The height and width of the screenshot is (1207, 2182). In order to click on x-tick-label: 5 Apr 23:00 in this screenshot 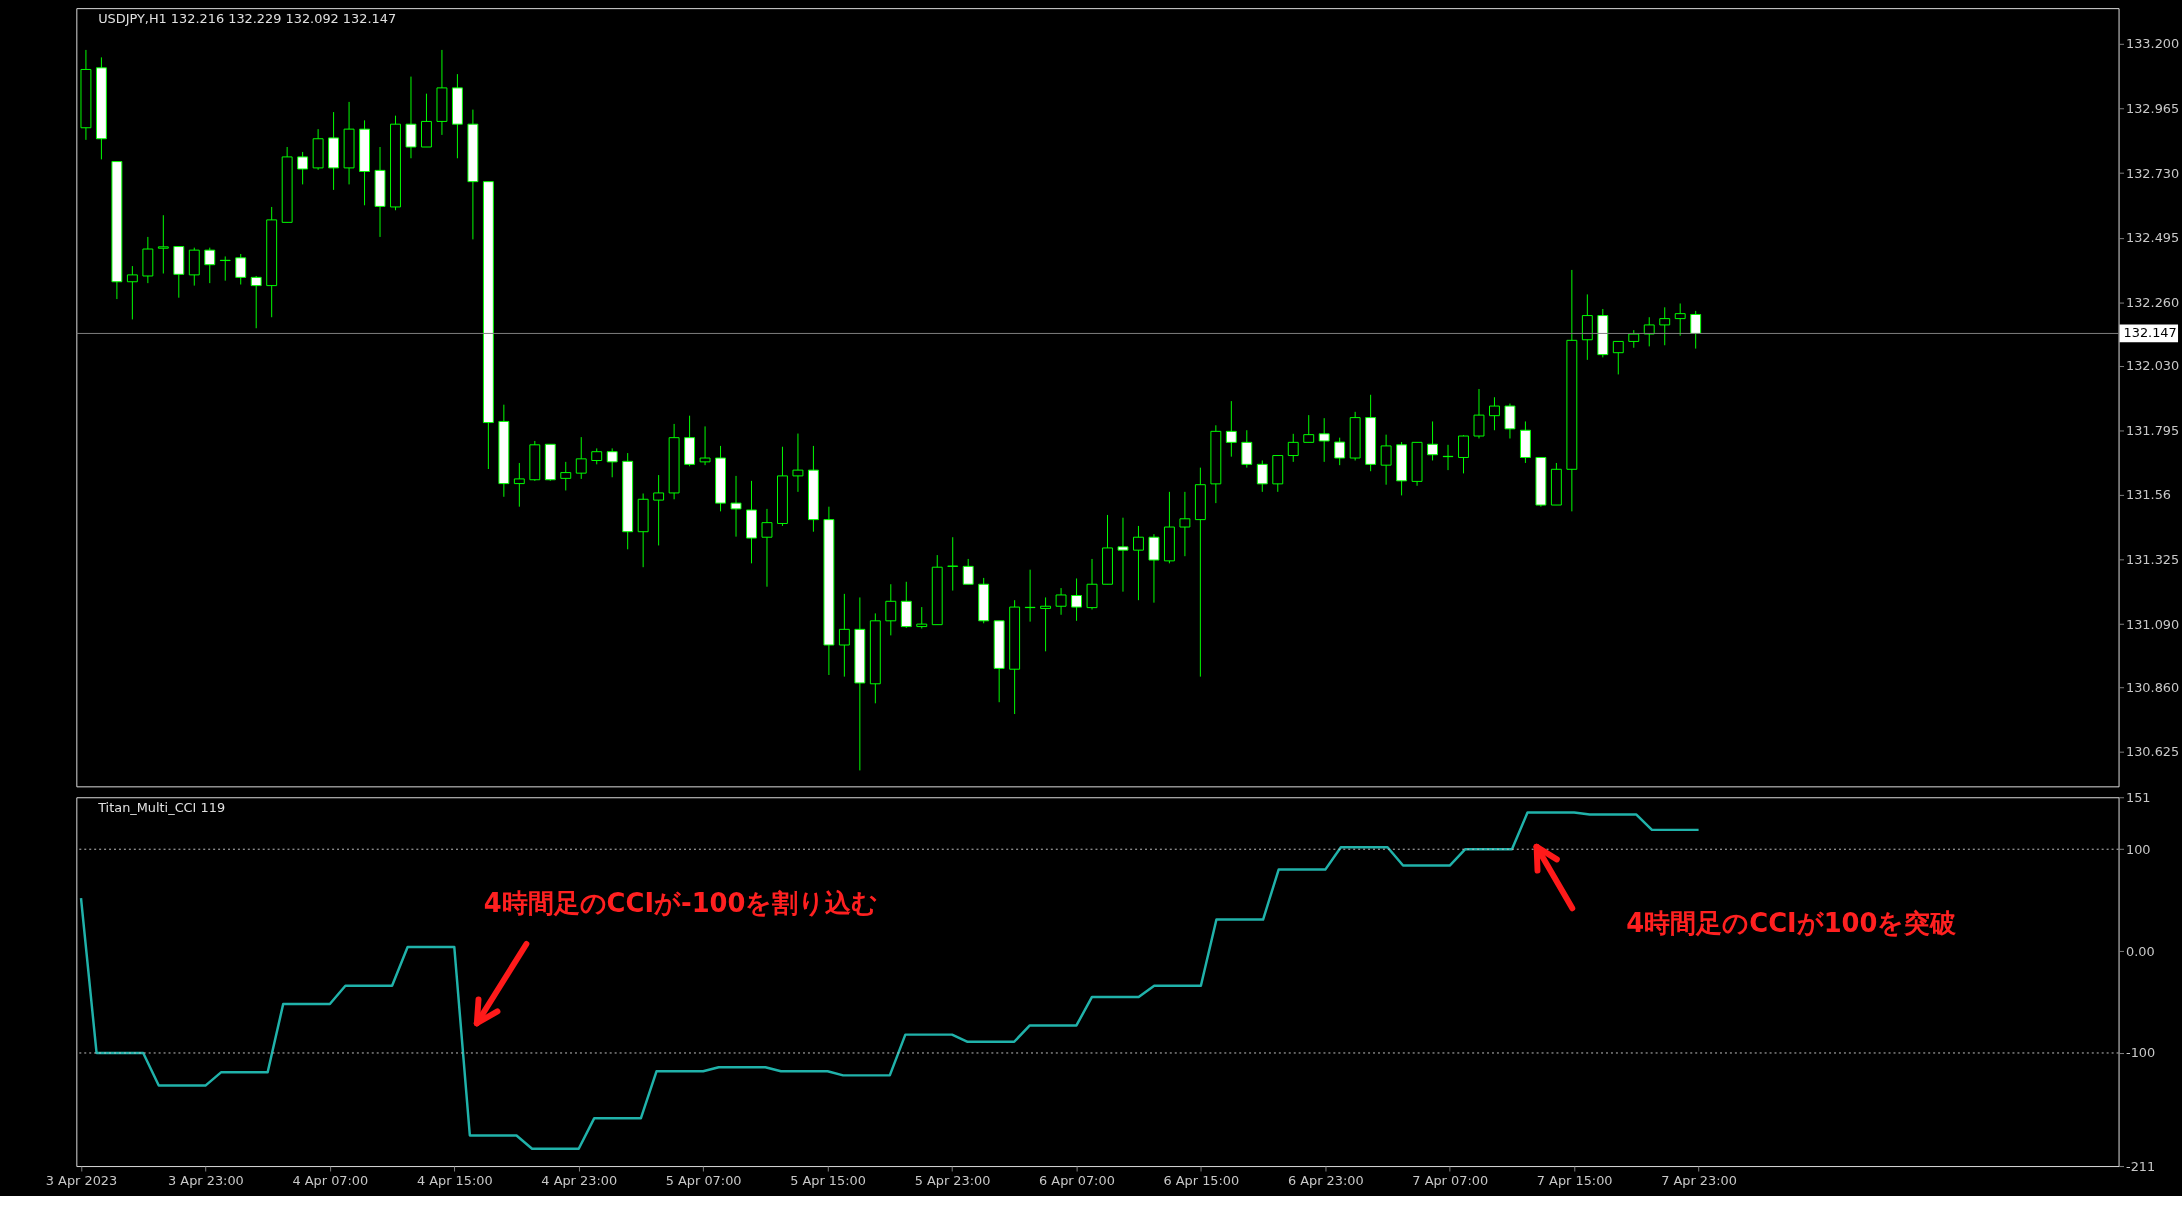, I will do `click(952, 1181)`.